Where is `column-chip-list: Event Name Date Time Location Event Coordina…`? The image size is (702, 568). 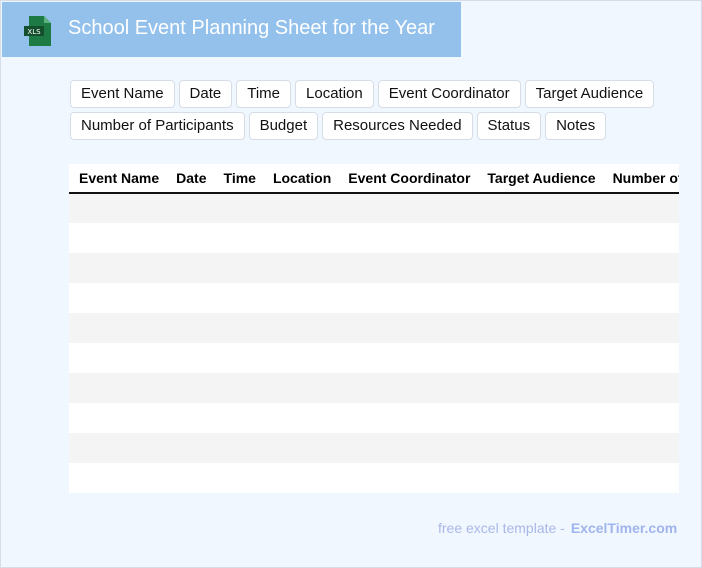 column-chip-list: Event Name Date Time Location Event Coordina… is located at coordinates (365, 110).